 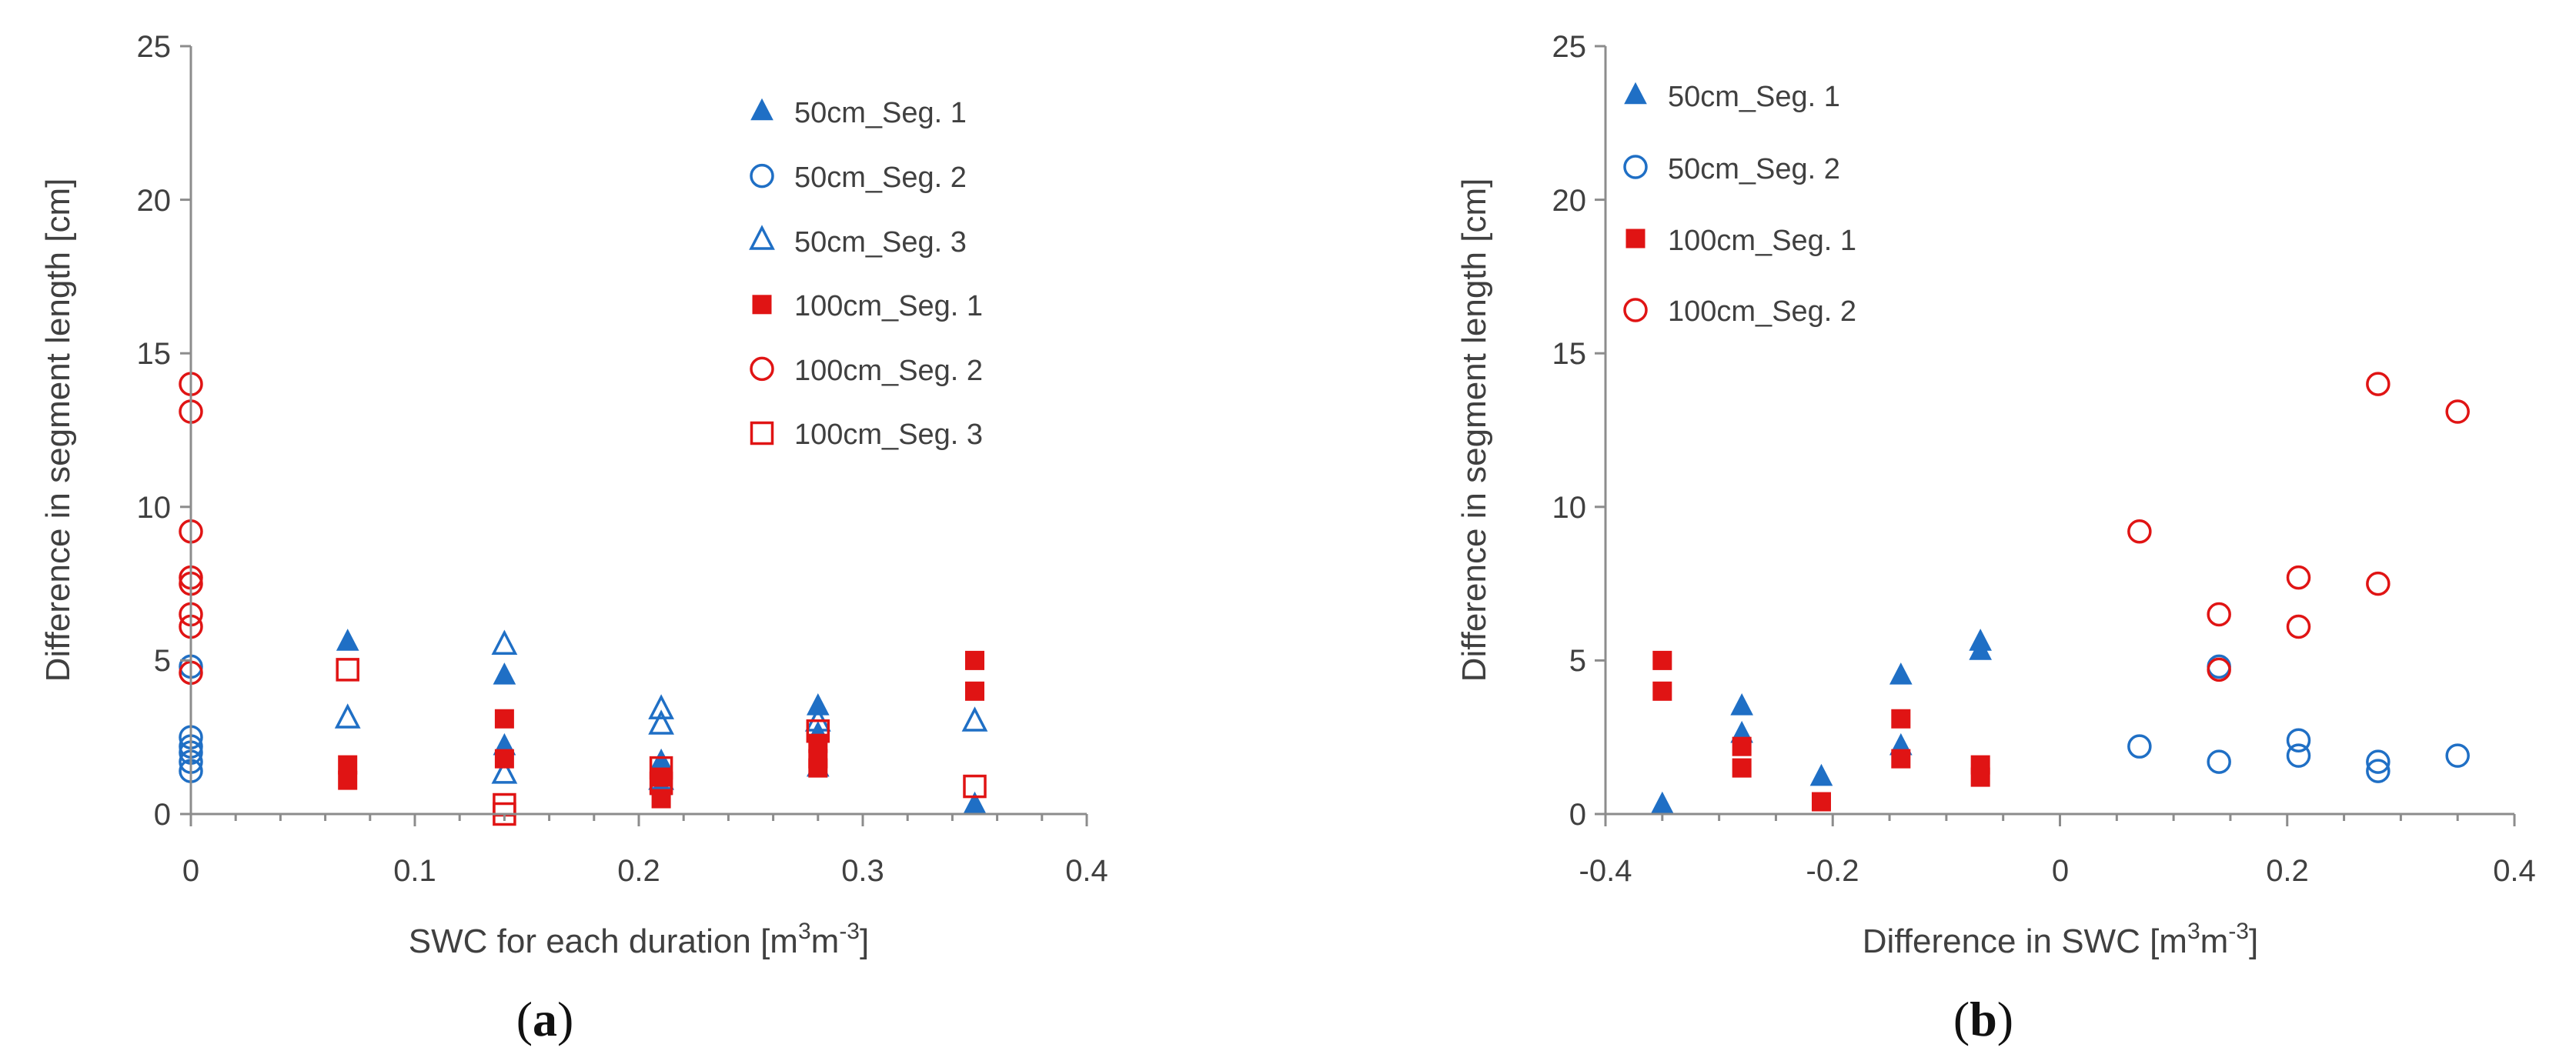 I want to click on x-axis-title-a-main: SWC for each duration [m, so click(x=603, y=941).